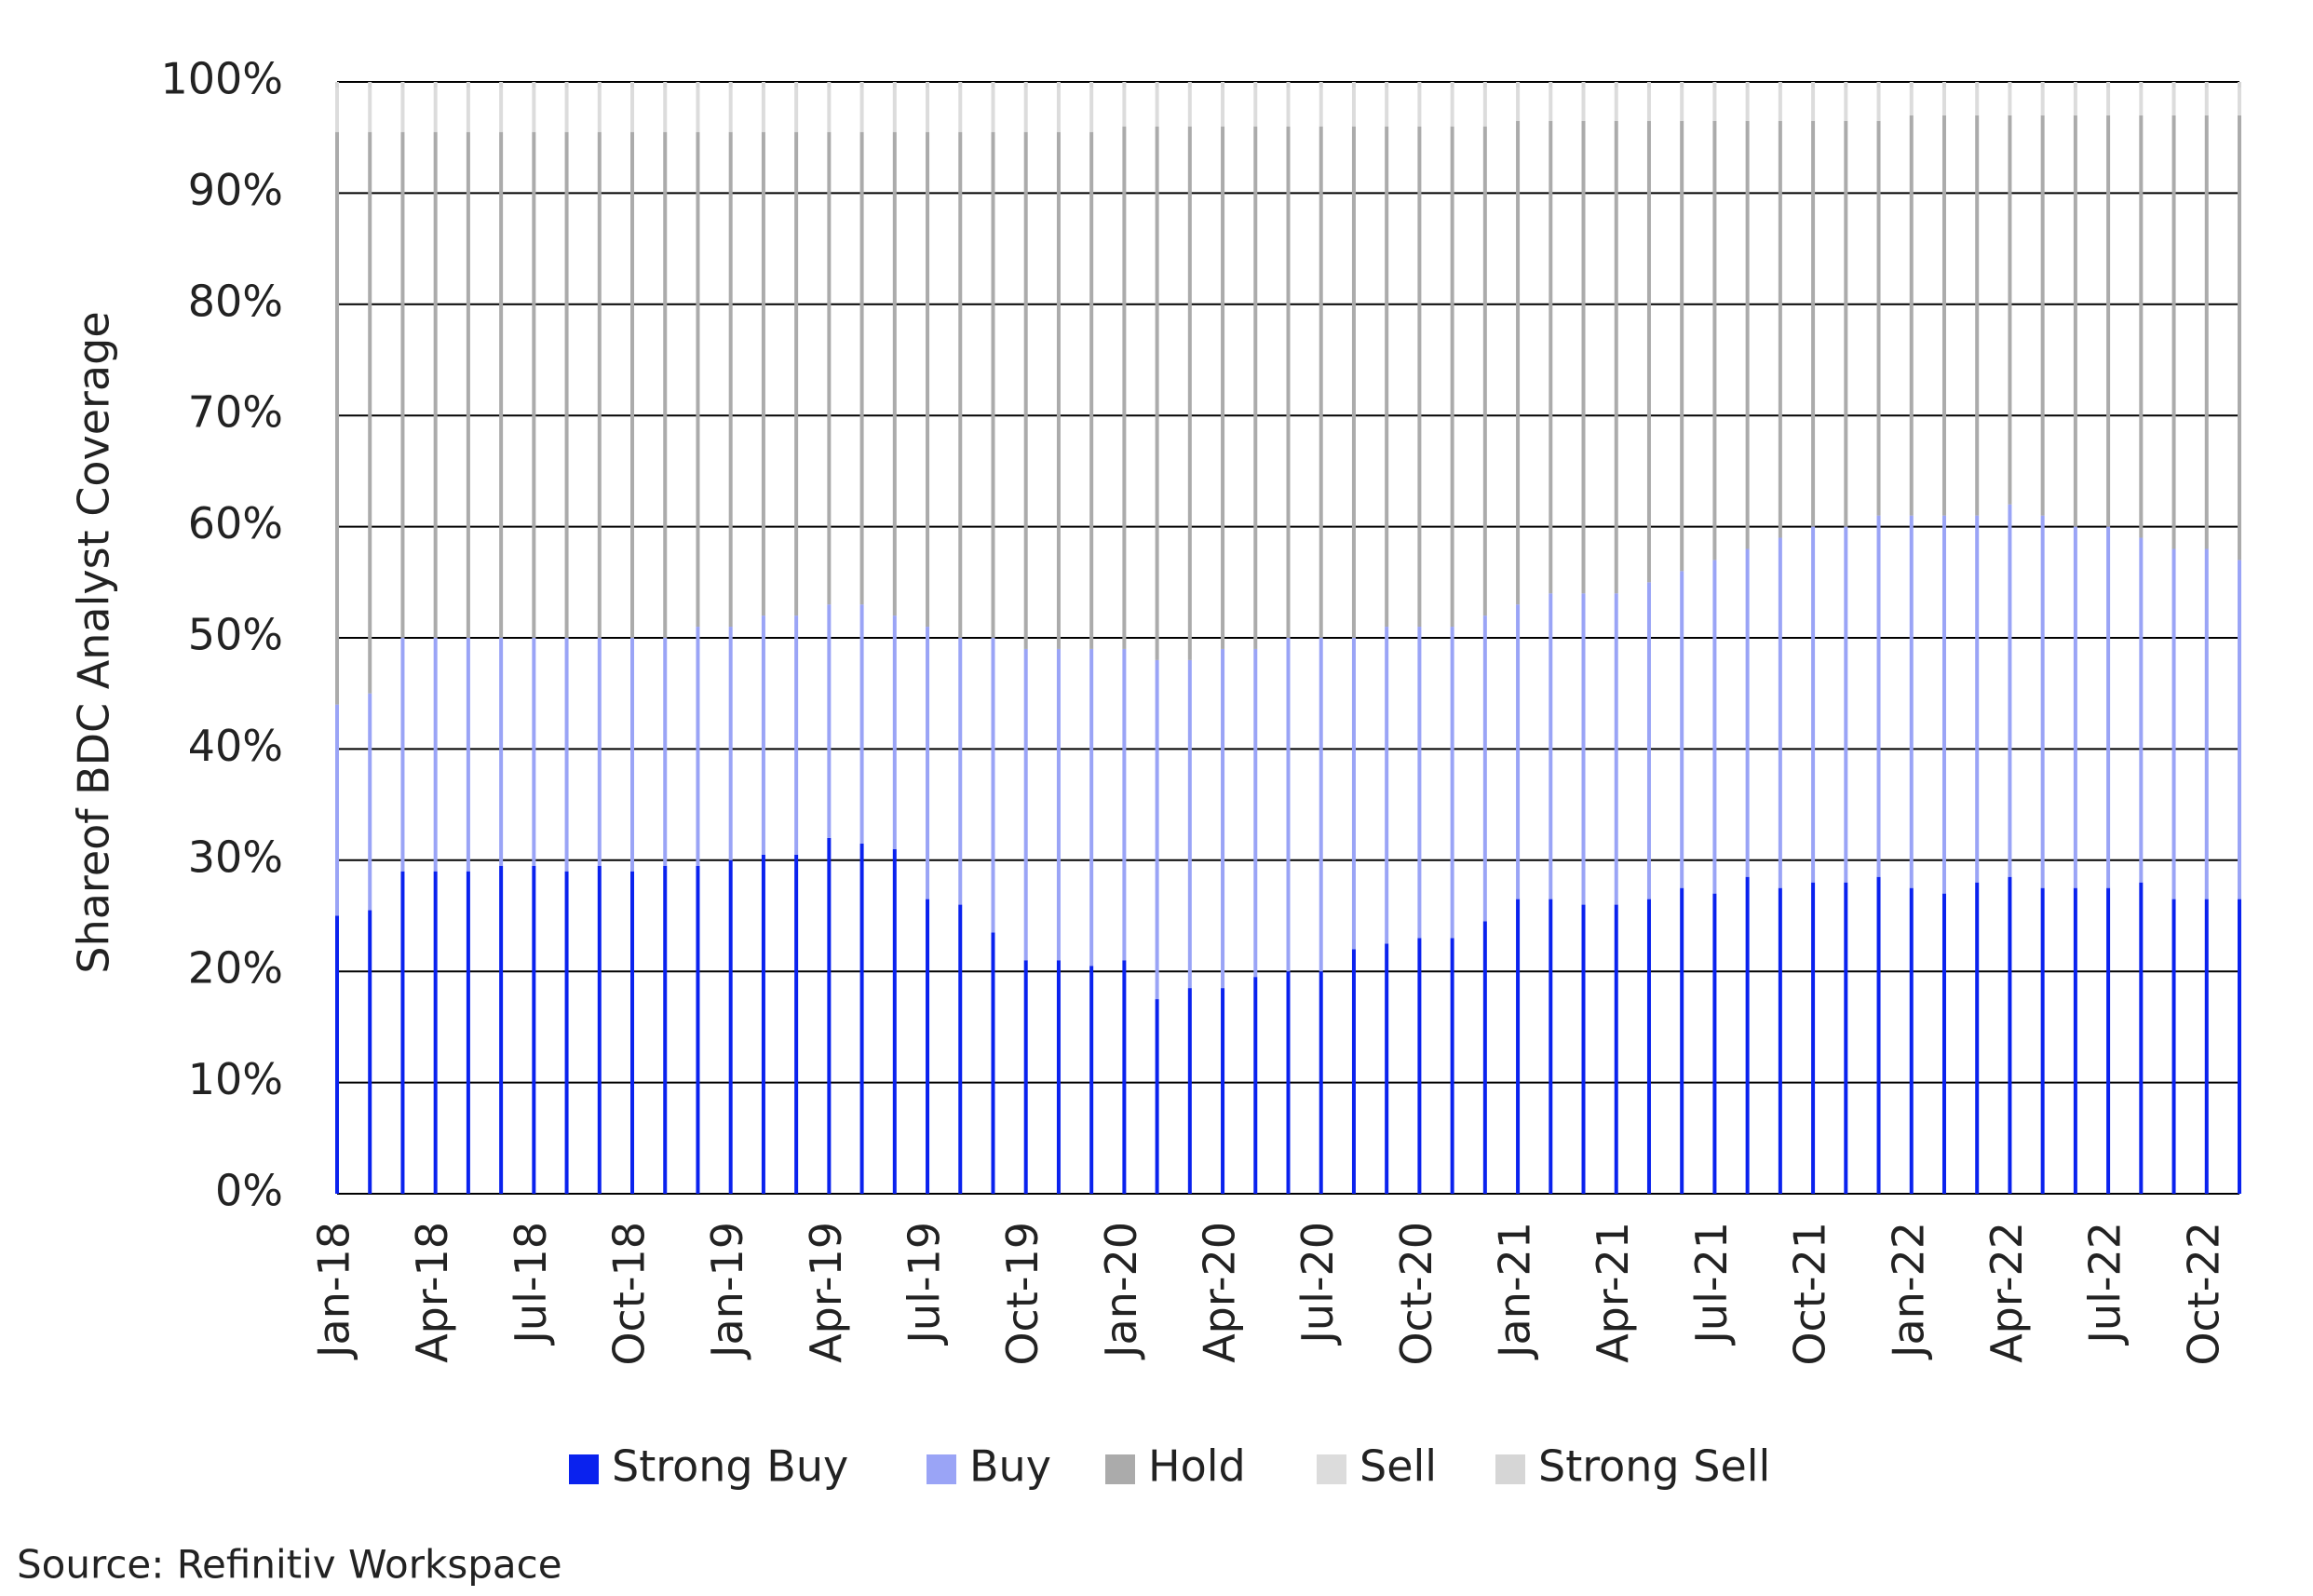  I want to click on legend-label: Strong Buy, so click(730, 1466).